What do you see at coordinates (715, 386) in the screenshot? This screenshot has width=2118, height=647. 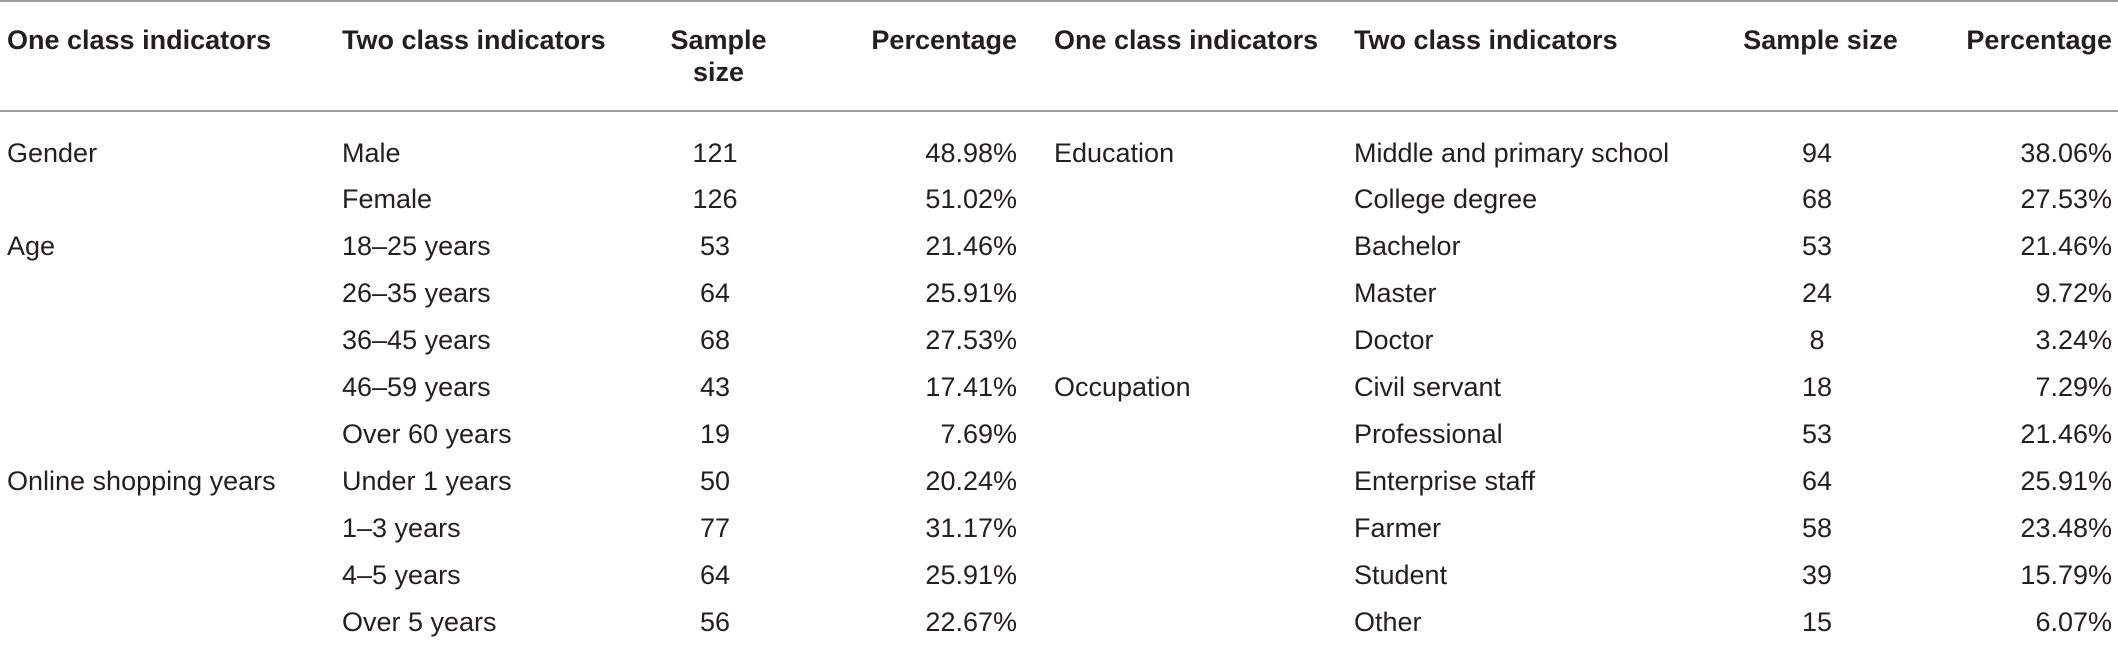 I see `sample-size-cell: 43` at bounding box center [715, 386].